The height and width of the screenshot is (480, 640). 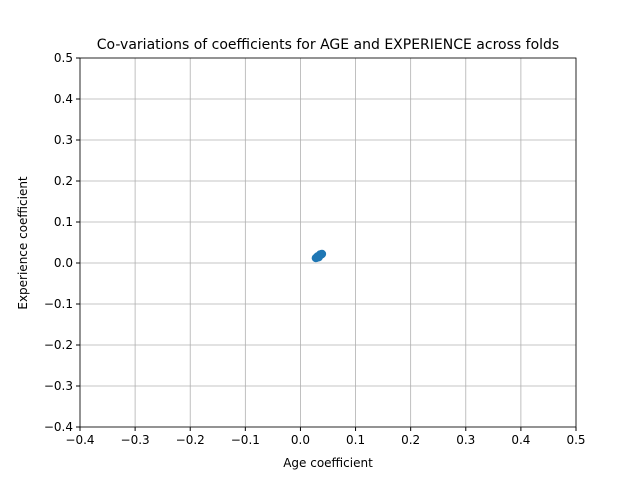 I want to click on y-tick-label: 0.4, so click(x=63, y=99).